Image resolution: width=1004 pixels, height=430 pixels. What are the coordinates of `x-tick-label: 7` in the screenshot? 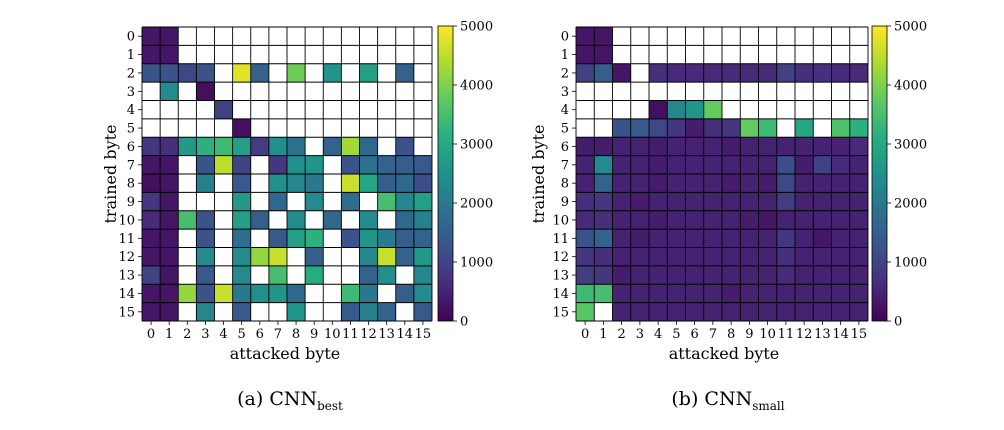 It's located at (278, 334).